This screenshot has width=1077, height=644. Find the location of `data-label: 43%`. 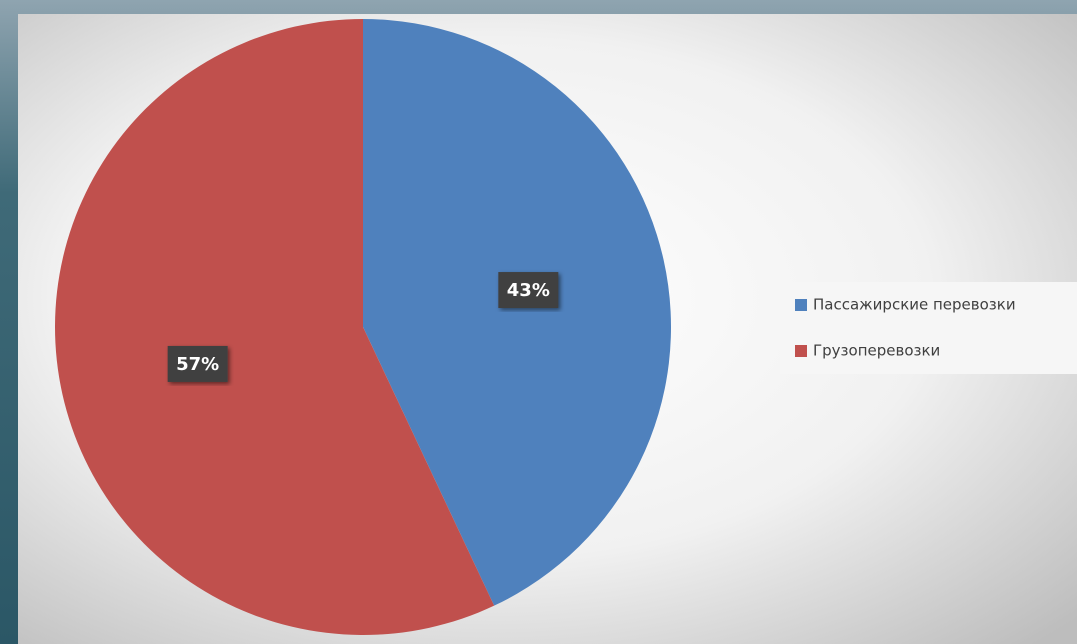

data-label: 43% is located at coordinates (528, 290).